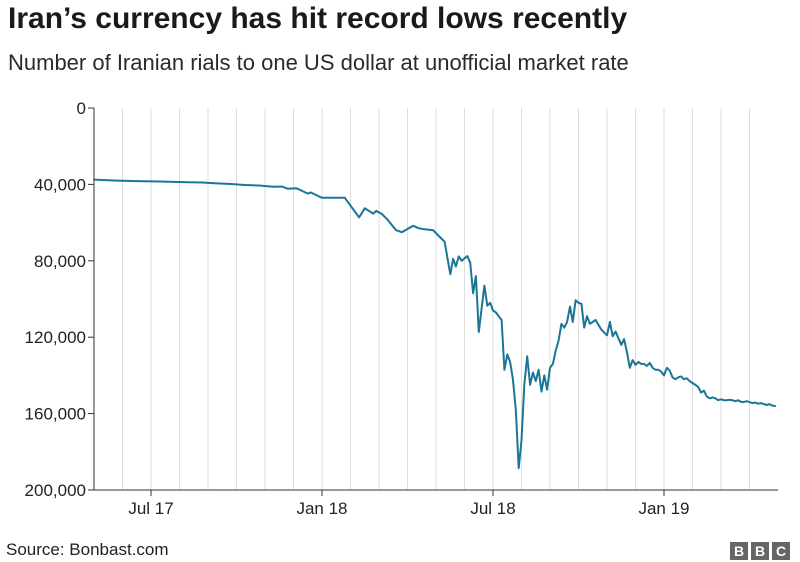 This screenshot has width=800, height=562. I want to click on x-tick-label: Jul 17, so click(150, 508).